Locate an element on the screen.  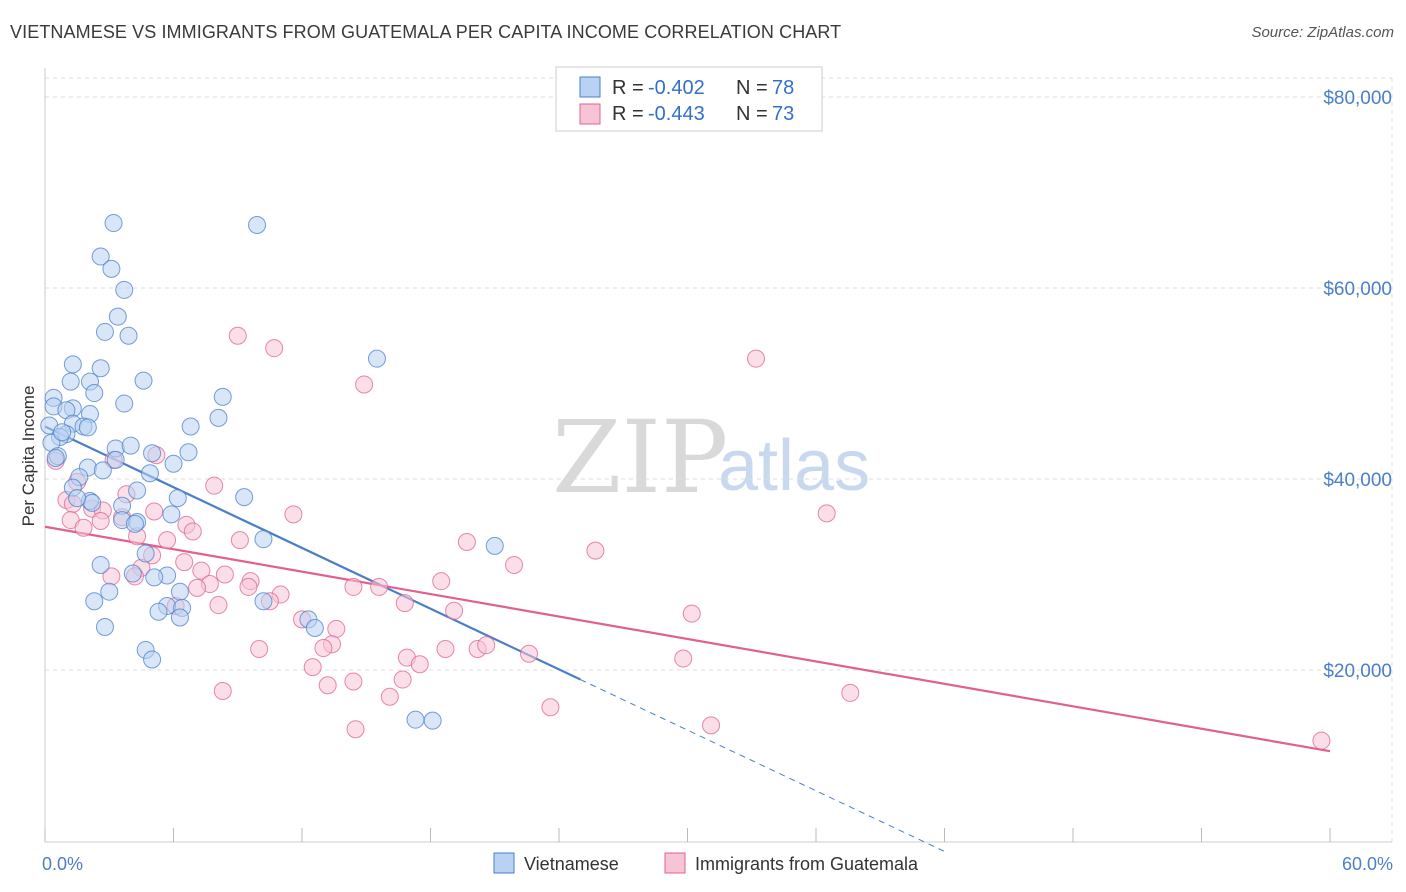
legend-n-label-2: N = is located at coordinates (752, 114).